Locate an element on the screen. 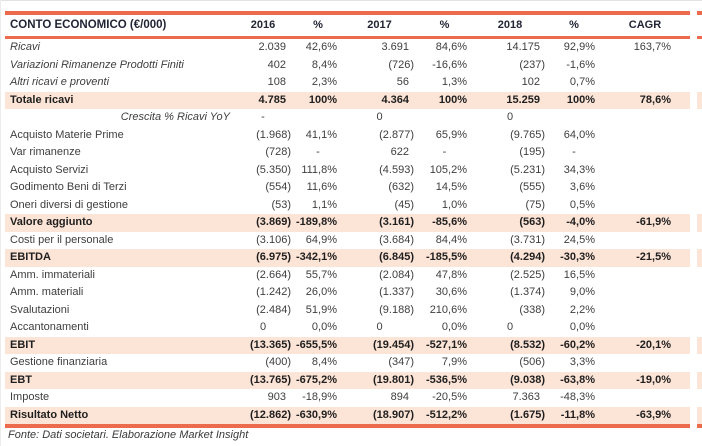 Image resolution: width=702 pixels, height=446 pixels. row-label: Valore aggiunto is located at coordinates (118, 223).